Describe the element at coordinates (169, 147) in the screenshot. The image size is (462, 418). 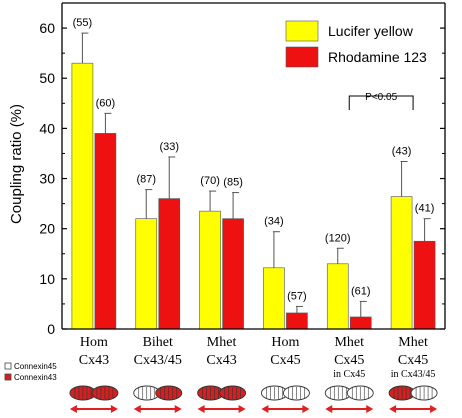
I see `sample-size-label: (33)` at that location.